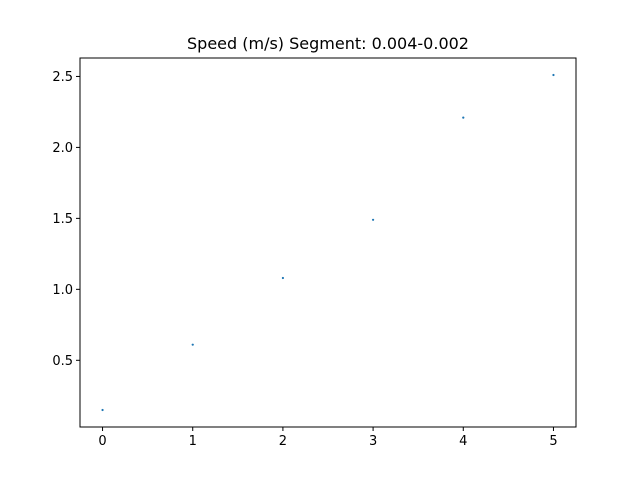  What do you see at coordinates (62, 77) in the screenshot?
I see `y-tick-label: 2.5` at bounding box center [62, 77].